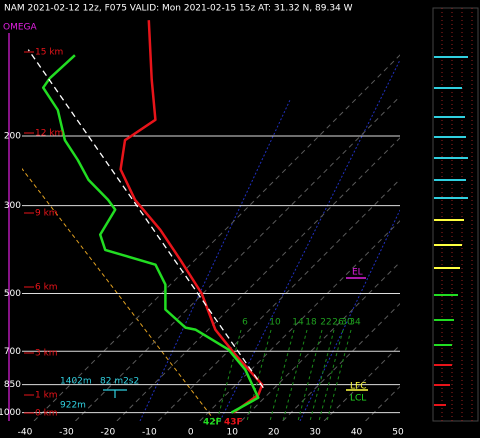 The height and width of the screenshot is (438, 480). I want to click on mixing-ratio-label: 10, so click(275, 323).